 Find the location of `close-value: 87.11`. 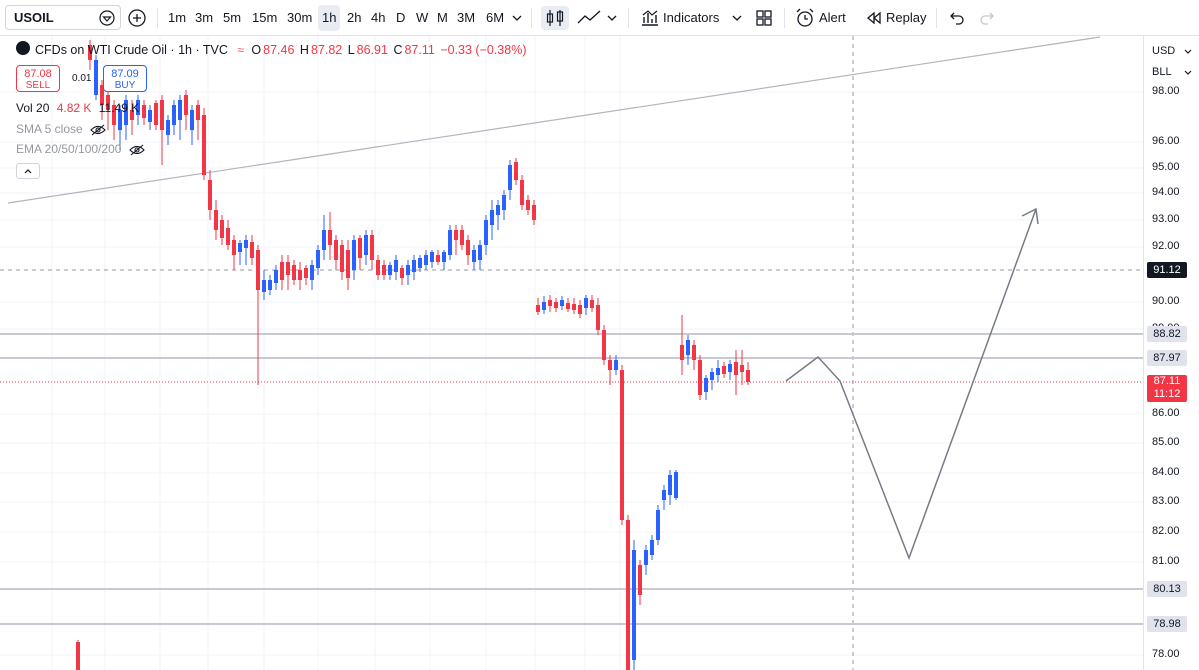

close-value: 87.11 is located at coordinates (419, 50).